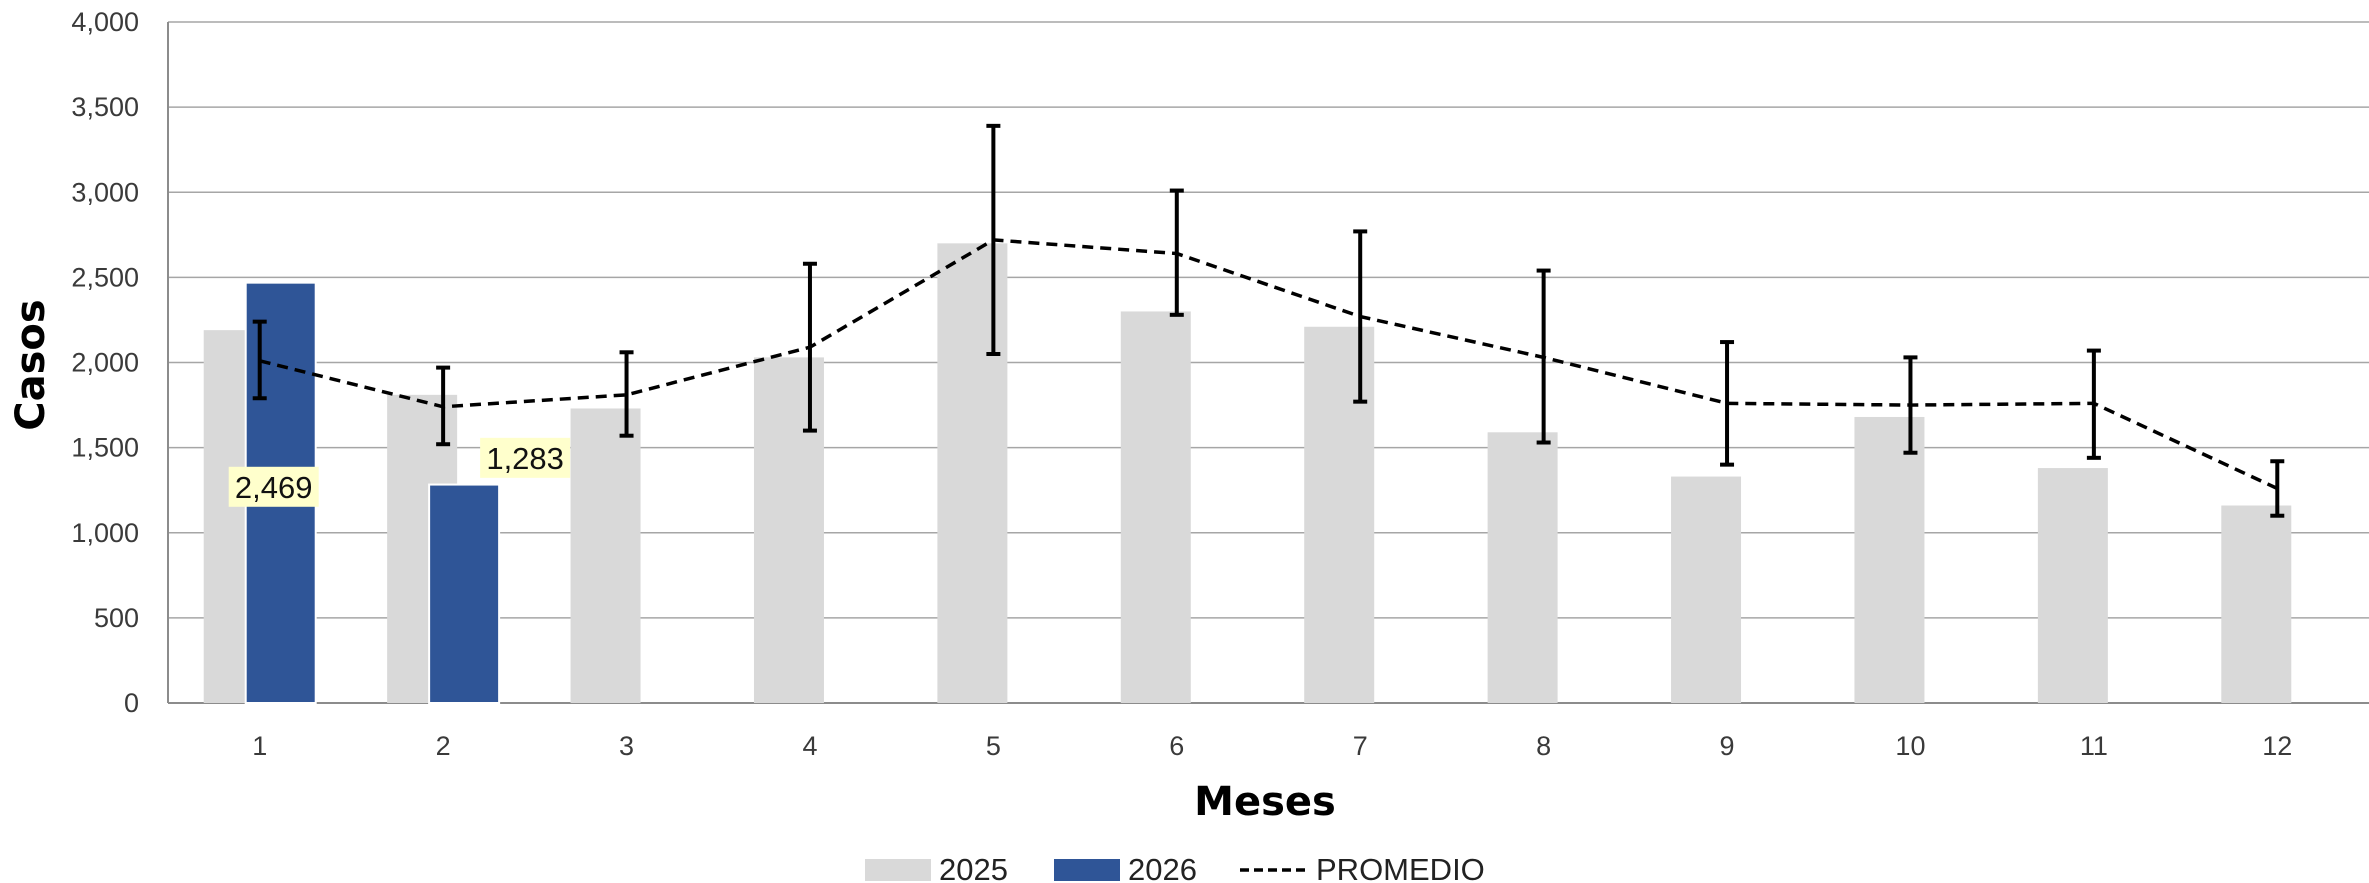  What do you see at coordinates (626, 746) in the screenshot?
I see `x-tick-label: 3` at bounding box center [626, 746].